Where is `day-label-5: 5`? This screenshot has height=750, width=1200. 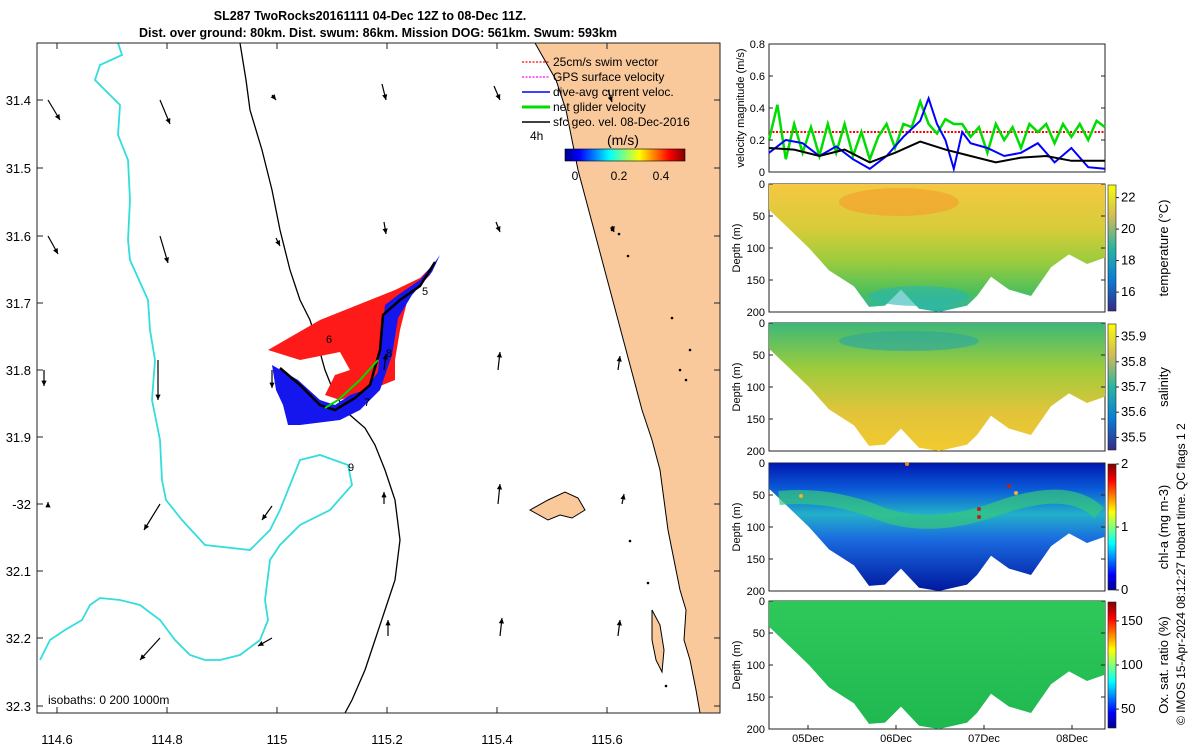
day-label-5: 5 is located at coordinates (425, 292).